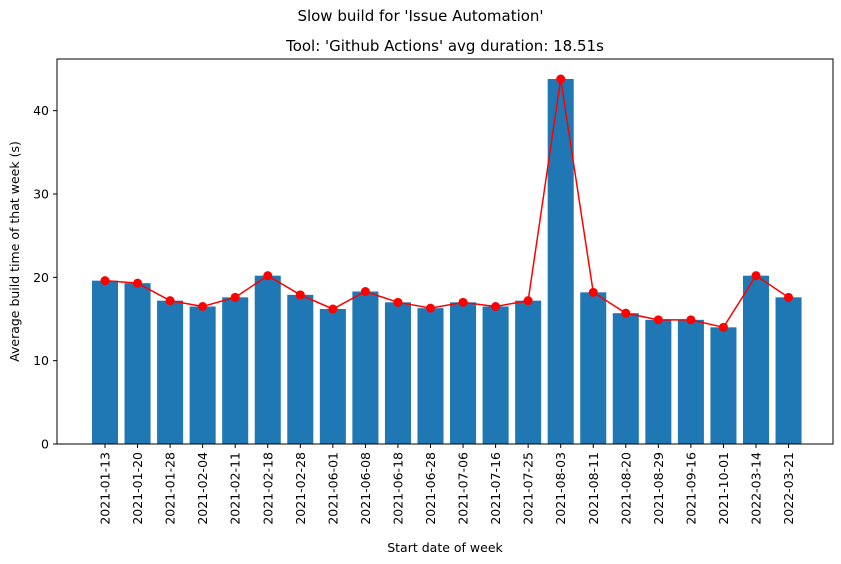  What do you see at coordinates (658, 488) in the screenshot?
I see `x-tick-label: 2021-08-29` at bounding box center [658, 488].